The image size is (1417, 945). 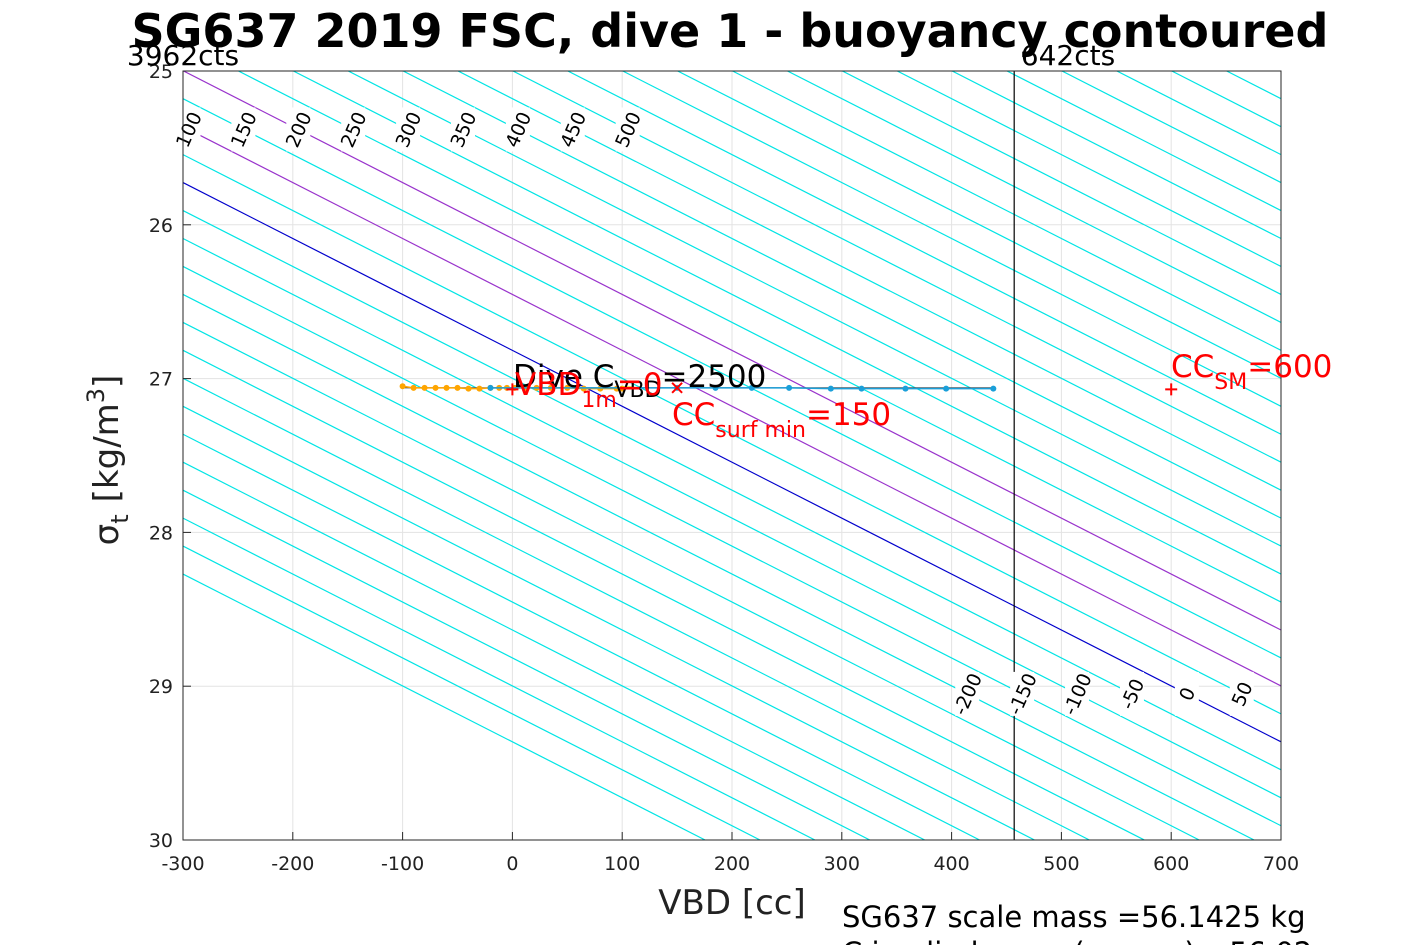 I want to click on x-tick-label: 500, so click(x=1061, y=864).